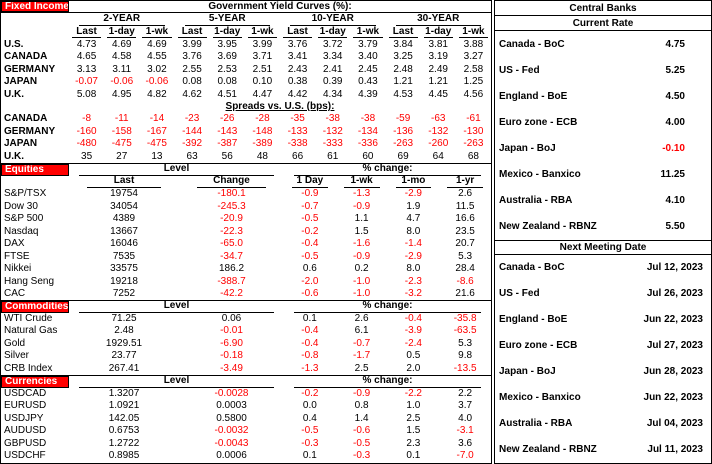 This screenshot has height=464, width=712. Describe the element at coordinates (246, 394) in the screenshot. I see `currency-row: USDCAD 1.3207 -0.0028 -0.2 -0.9 -2.2 2.2` at that location.